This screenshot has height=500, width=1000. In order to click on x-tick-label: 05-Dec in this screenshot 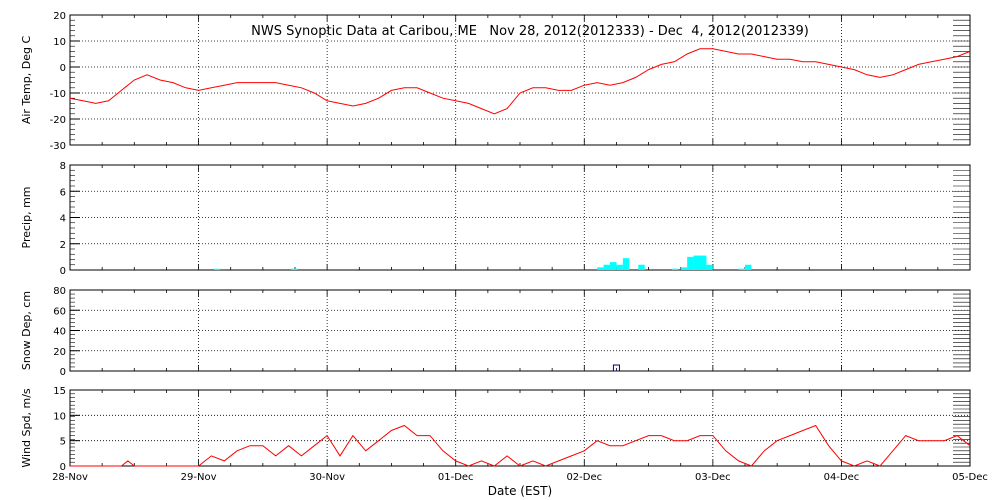, I will do `click(970, 477)`.